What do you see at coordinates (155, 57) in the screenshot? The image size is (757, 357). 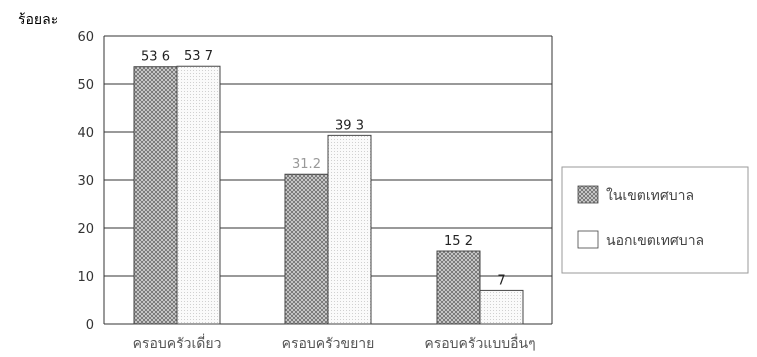 I see `data-label-inside-0: 53 6` at bounding box center [155, 57].